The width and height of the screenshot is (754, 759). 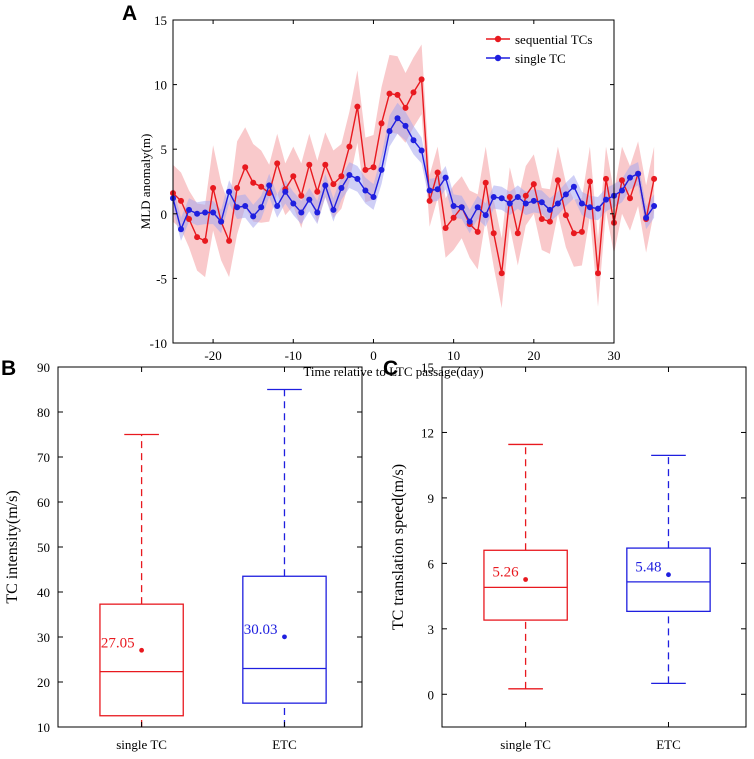 What do you see at coordinates (161, 278) in the screenshot?
I see `y-tick-label: -5` at bounding box center [161, 278].